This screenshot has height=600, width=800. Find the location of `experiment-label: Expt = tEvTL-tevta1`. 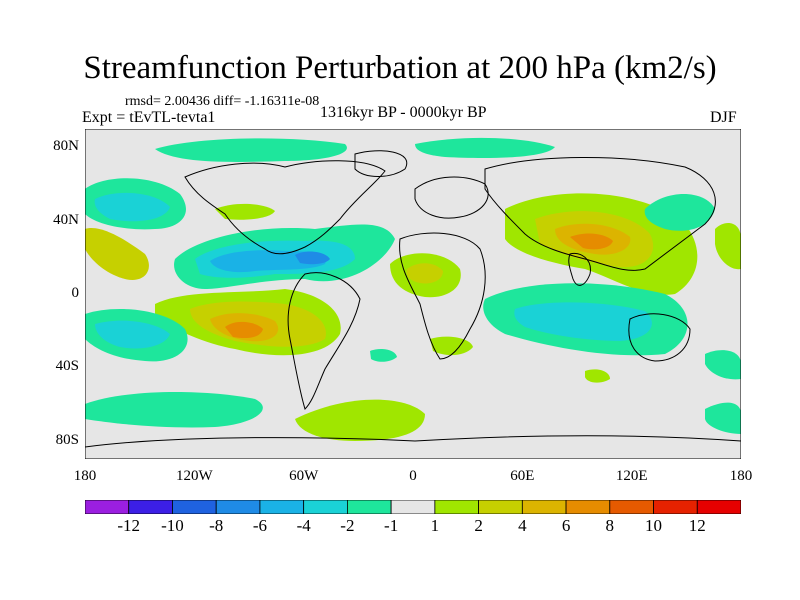

experiment-label: Expt = tEvTL-tevta1 is located at coordinates (149, 117).